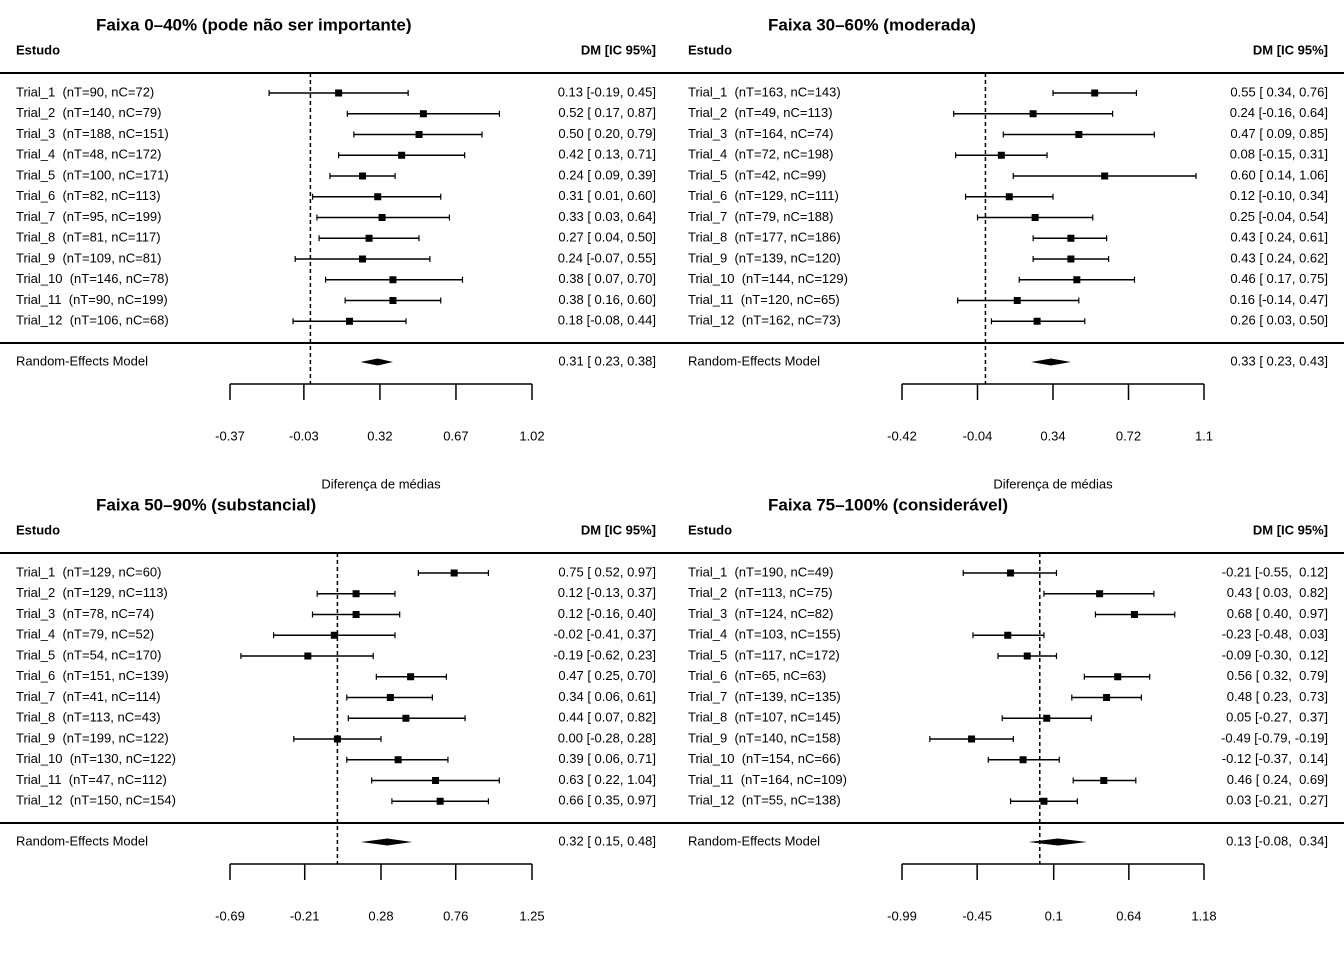 Image resolution: width=1344 pixels, height=960 pixels. Describe the element at coordinates (757, 675) in the screenshot. I see `study-label: Trial_6 (nT=65, nC=63)` at that location.